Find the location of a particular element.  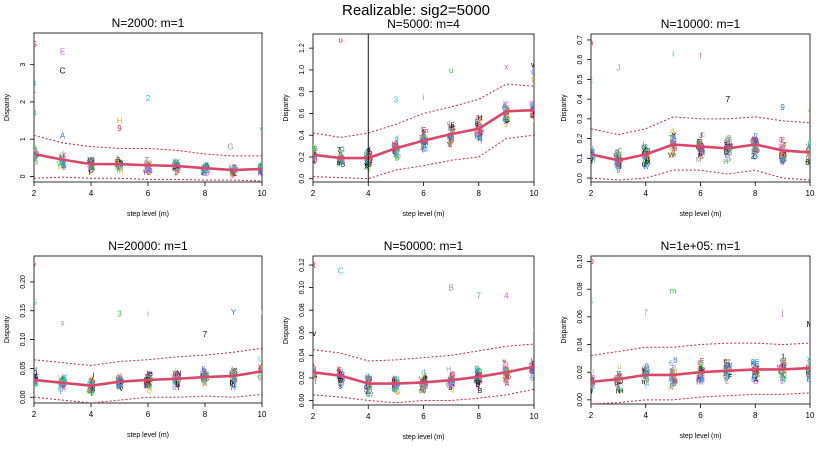

scatter-symbol: L is located at coordinates (370, 381).